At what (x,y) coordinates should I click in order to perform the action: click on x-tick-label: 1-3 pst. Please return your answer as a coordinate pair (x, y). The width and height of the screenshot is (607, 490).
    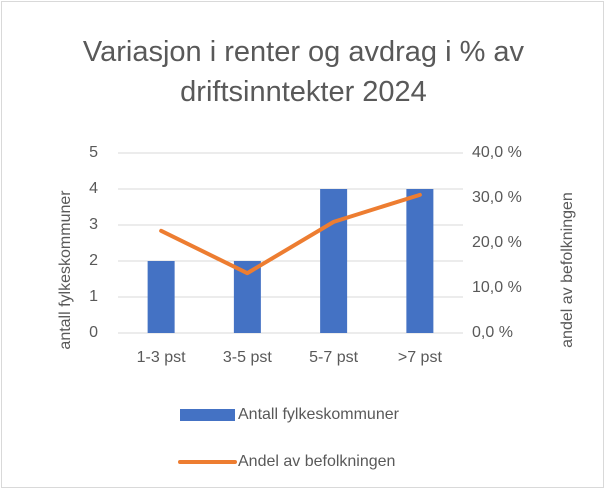
    Looking at the image, I should click on (161, 357).